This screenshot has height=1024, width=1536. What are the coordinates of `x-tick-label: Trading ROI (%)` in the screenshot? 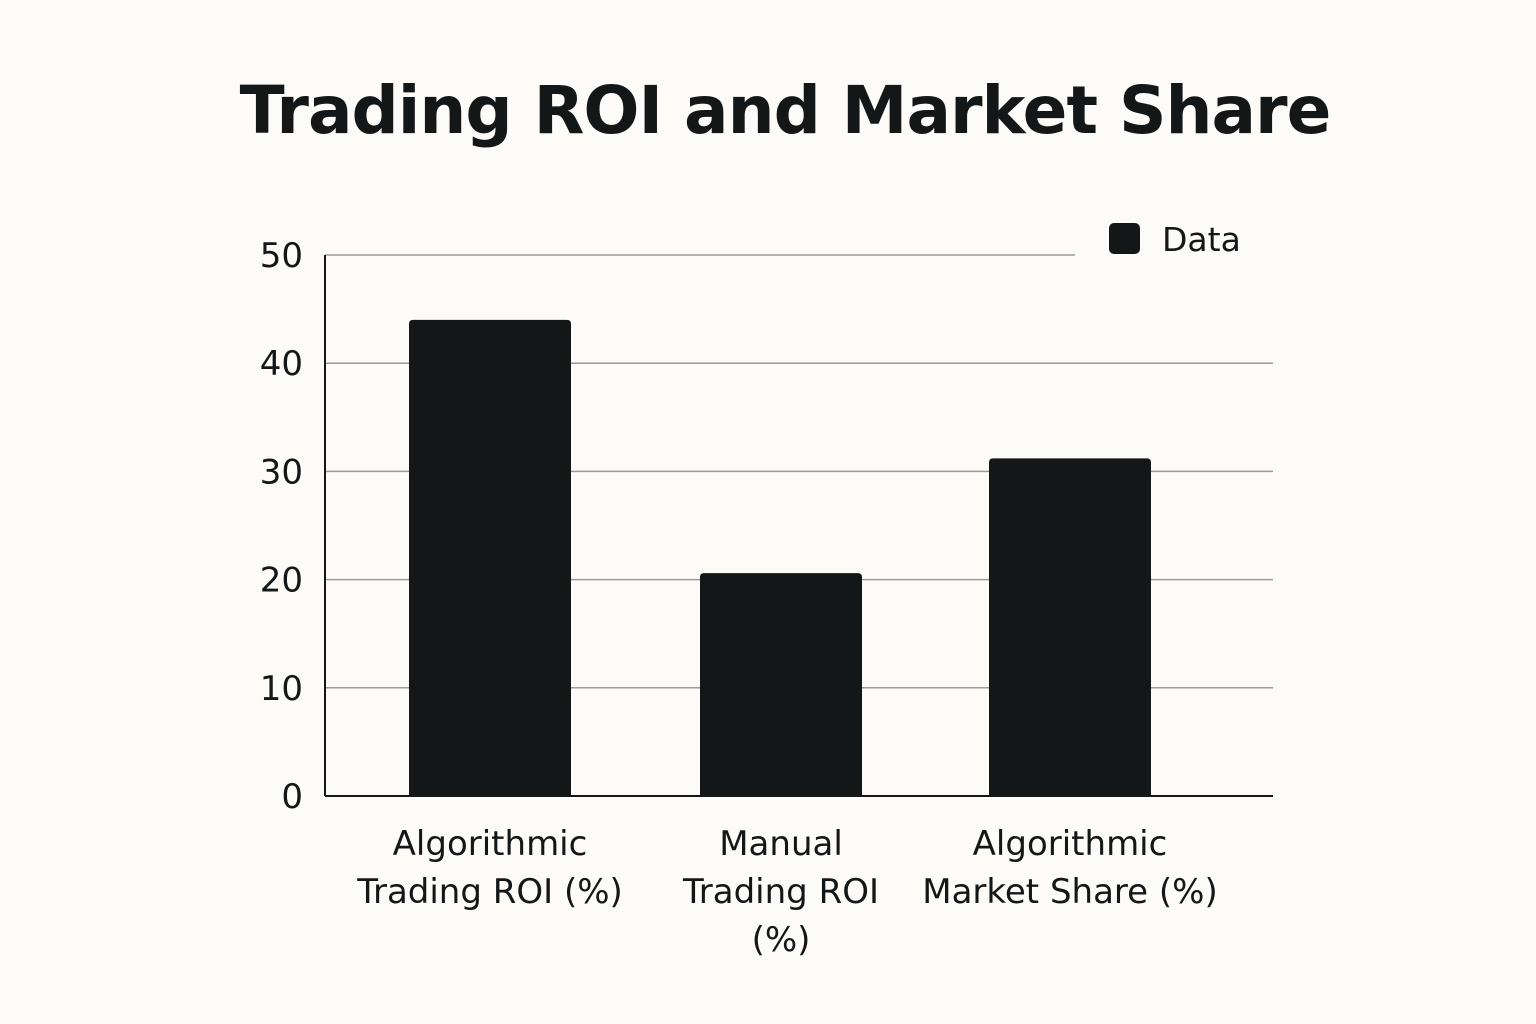 It's located at (489, 892).